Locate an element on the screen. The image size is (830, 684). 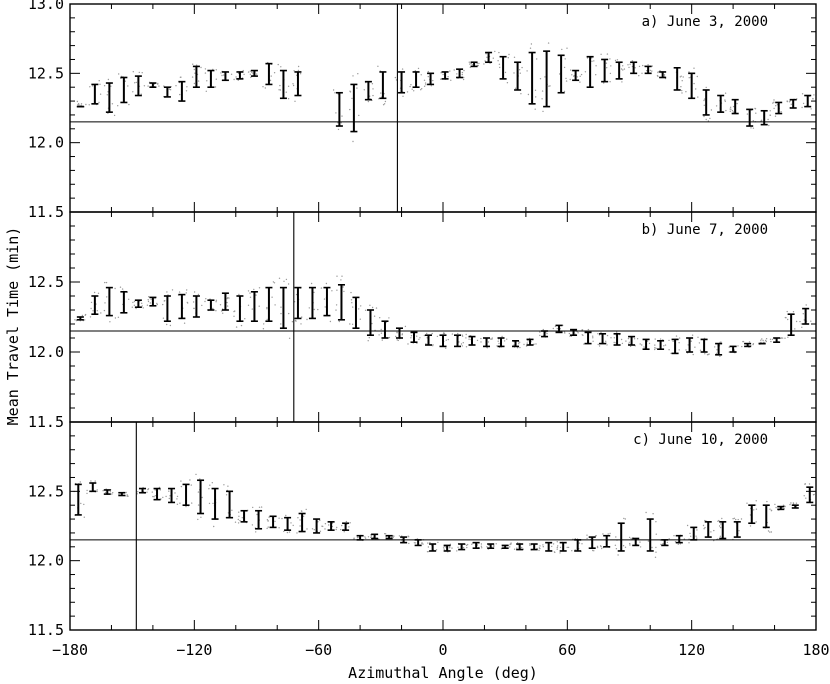
panel-title: c) June 10, 2000 is located at coordinates (700, 440).